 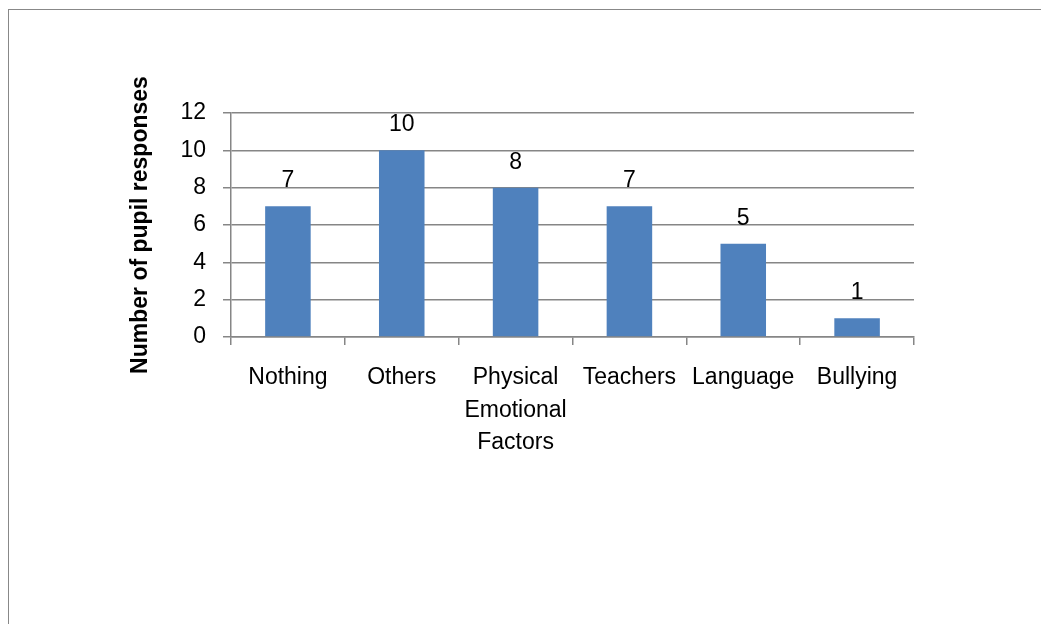 What do you see at coordinates (199, 186) in the screenshot?
I see `y-tick-label: 8` at bounding box center [199, 186].